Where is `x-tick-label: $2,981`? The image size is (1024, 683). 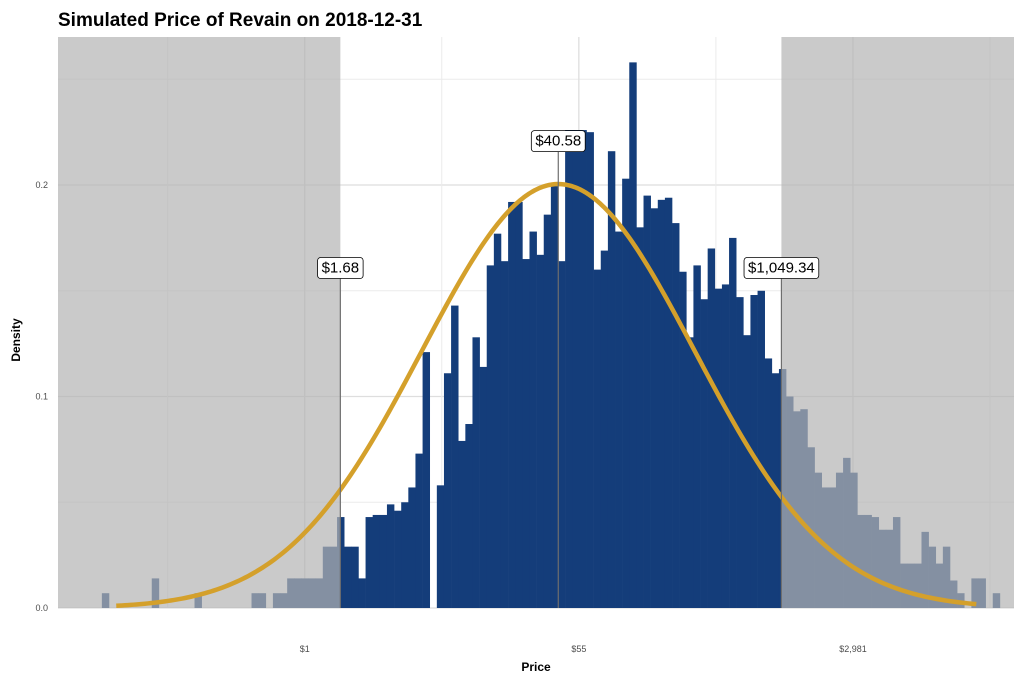 x-tick-label: $2,981 is located at coordinates (853, 649).